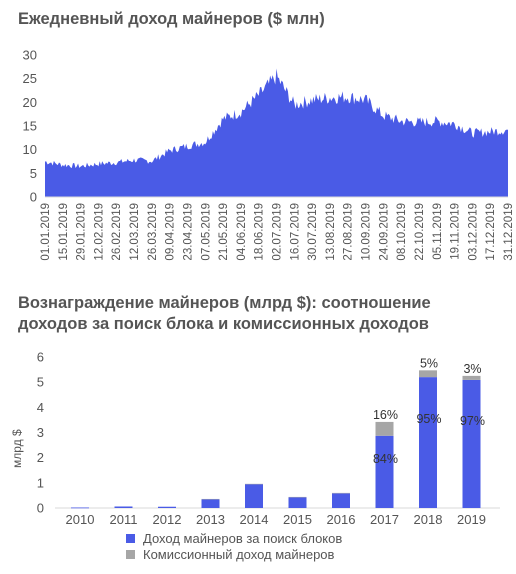  I want to click on legend-item-fees: Комиссионный доход майнеров, so click(230, 554).